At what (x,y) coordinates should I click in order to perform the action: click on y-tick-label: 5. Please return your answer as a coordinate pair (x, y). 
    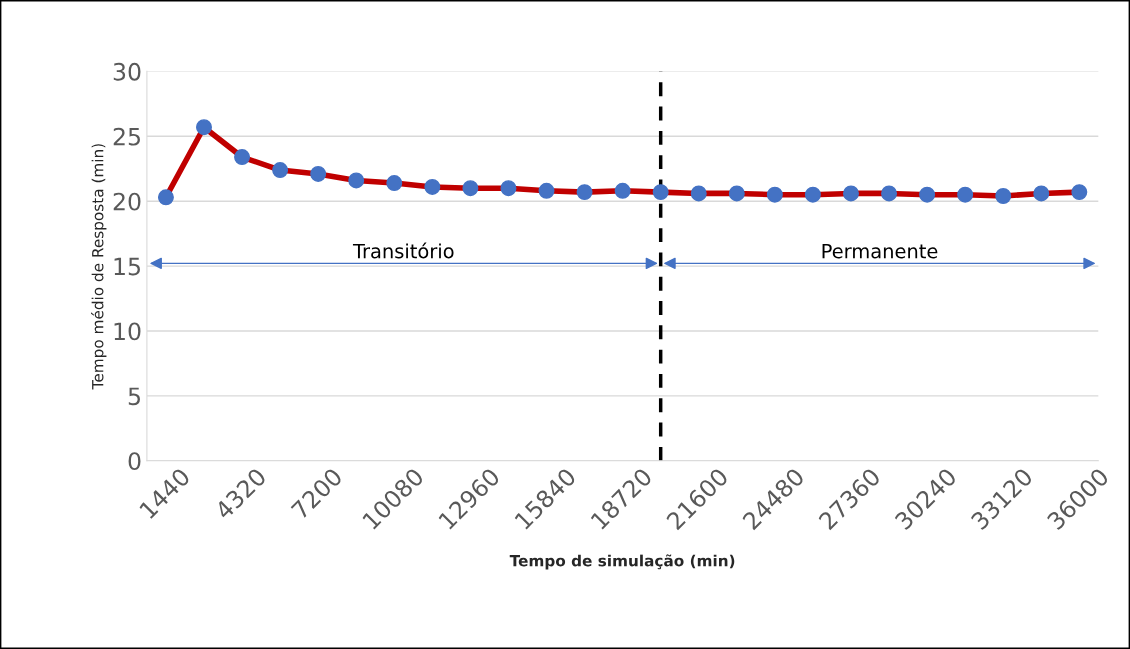
    Looking at the image, I should click on (134, 396).